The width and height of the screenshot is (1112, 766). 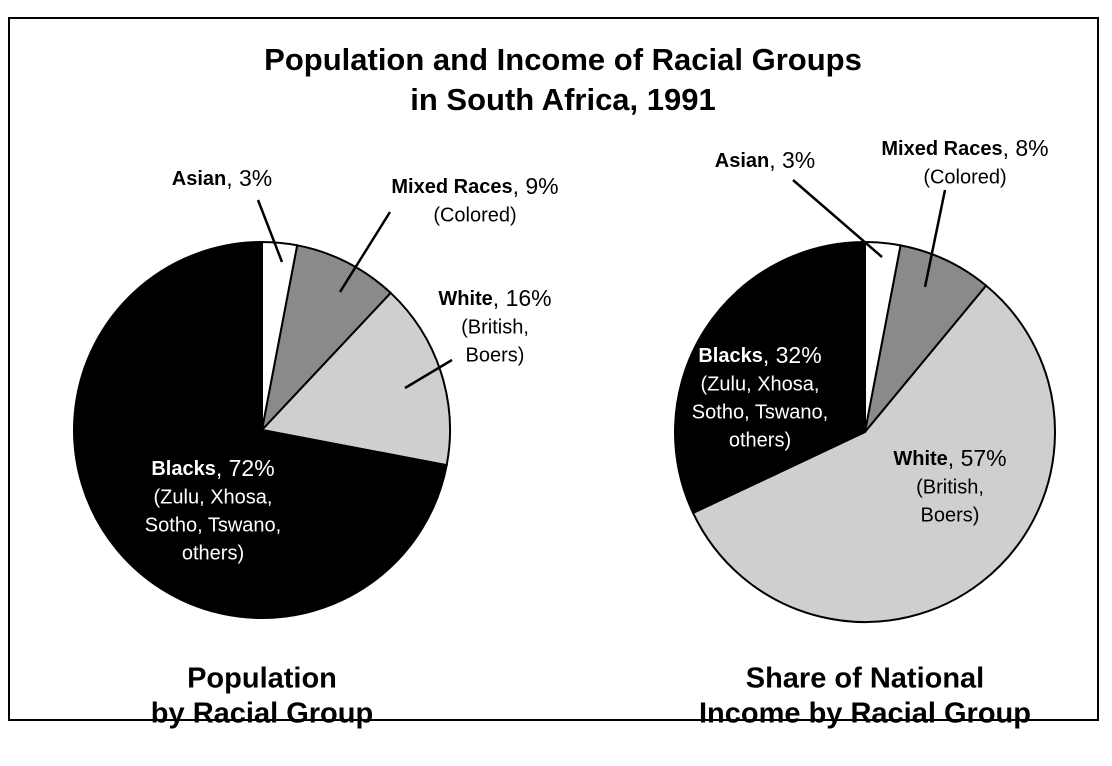 I want to click on slice-label: White, 16%, so click(x=494, y=298).